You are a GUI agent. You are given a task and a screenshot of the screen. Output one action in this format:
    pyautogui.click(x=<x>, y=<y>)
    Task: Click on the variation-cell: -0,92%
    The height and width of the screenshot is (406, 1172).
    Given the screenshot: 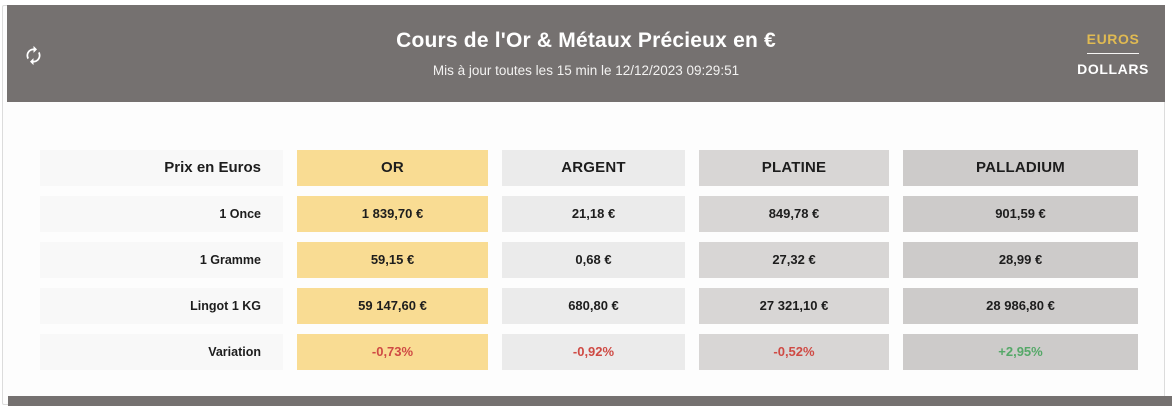 What is the action you would take?
    pyautogui.click(x=593, y=352)
    